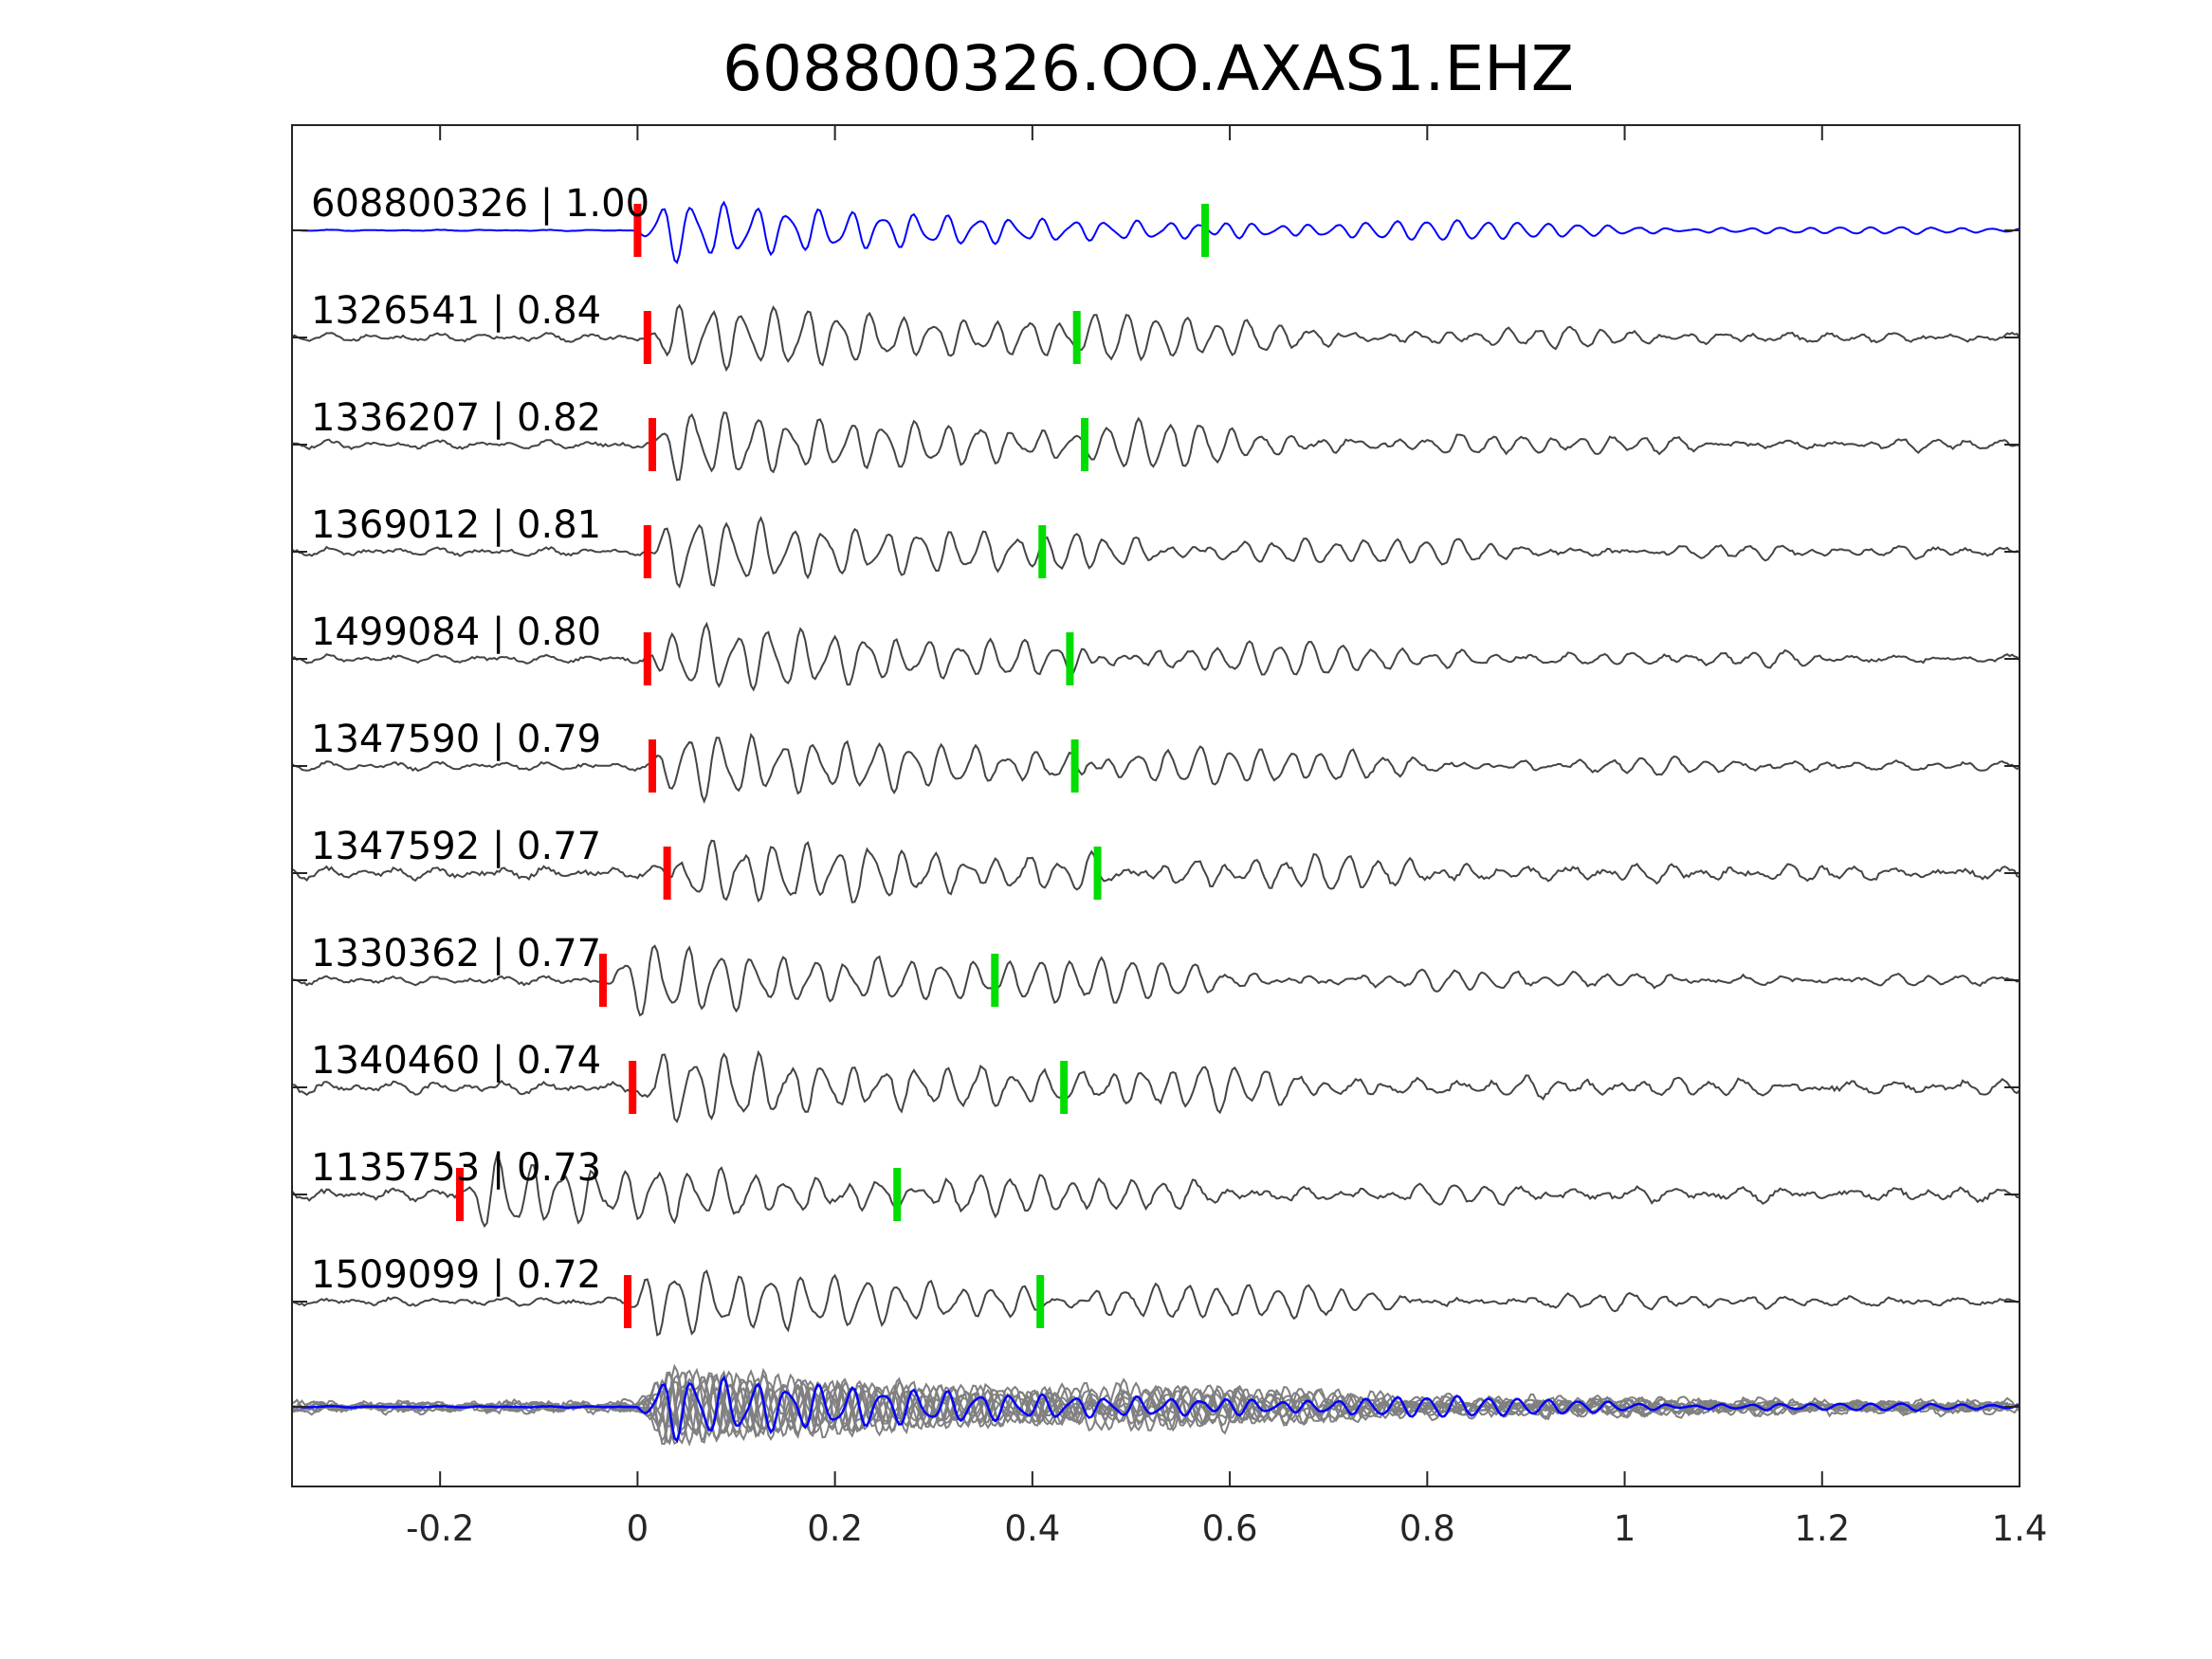  I want to click on trace-label: 1135753 | 0.73, so click(456, 1168).